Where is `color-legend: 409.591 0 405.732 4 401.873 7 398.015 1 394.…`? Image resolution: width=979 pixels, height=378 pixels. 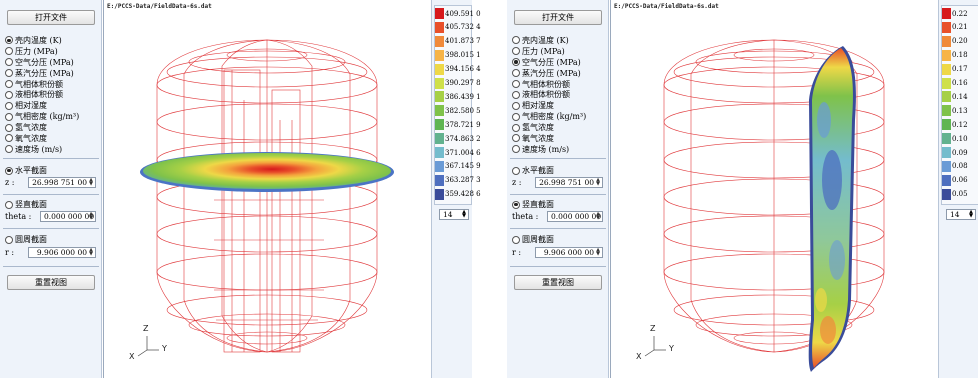
color-legend: 409.591 0 405.732 4 401.873 7 398.015 1 394.… is located at coordinates (456, 189).